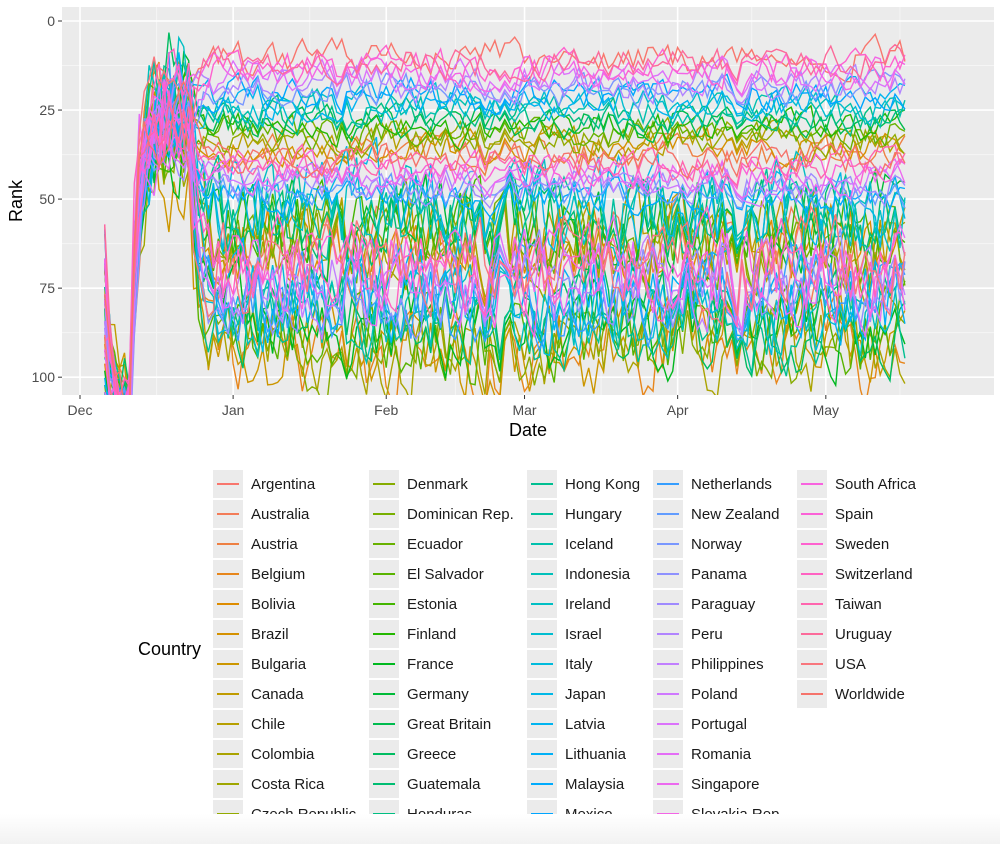 The image size is (1000, 844). What do you see at coordinates (444, 604) in the screenshot?
I see `legend-item: Estonia` at bounding box center [444, 604].